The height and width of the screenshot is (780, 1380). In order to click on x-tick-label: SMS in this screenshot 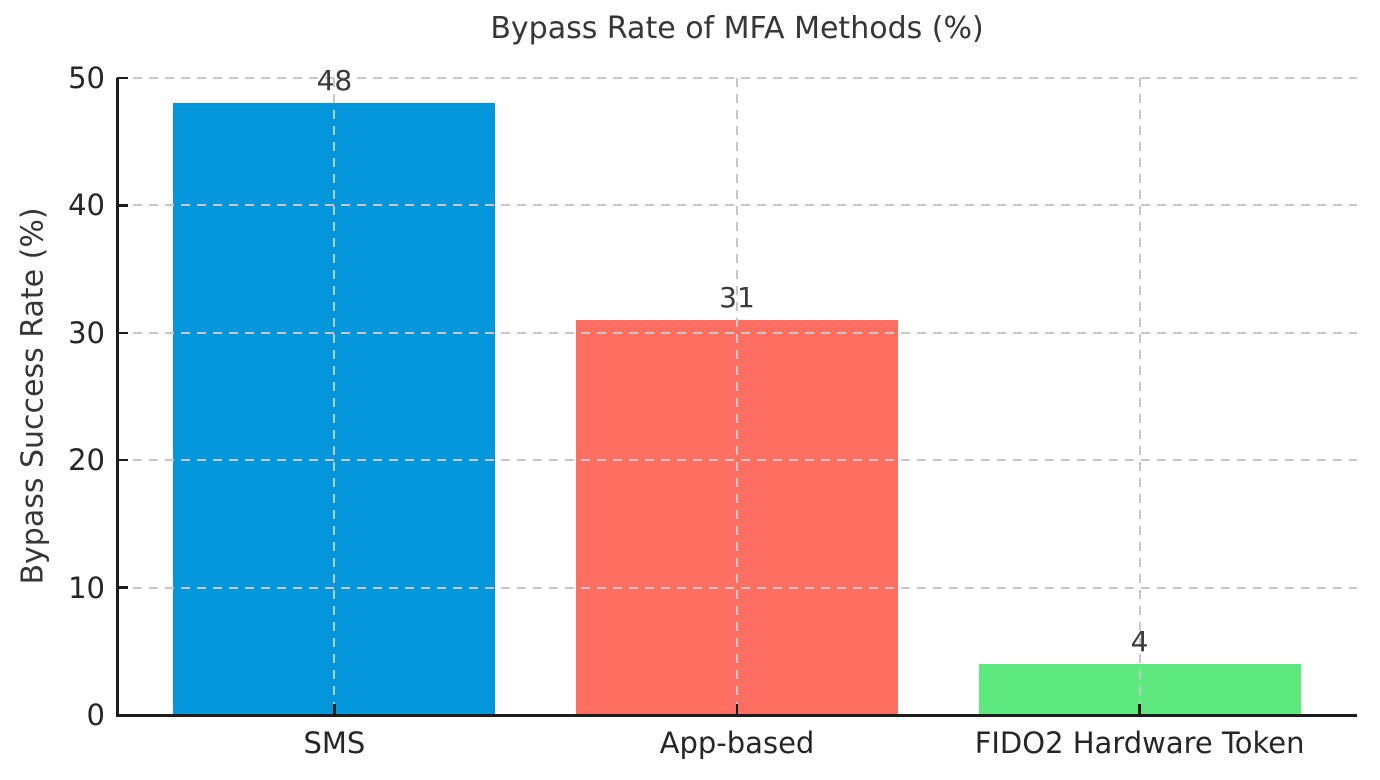, I will do `click(334, 743)`.